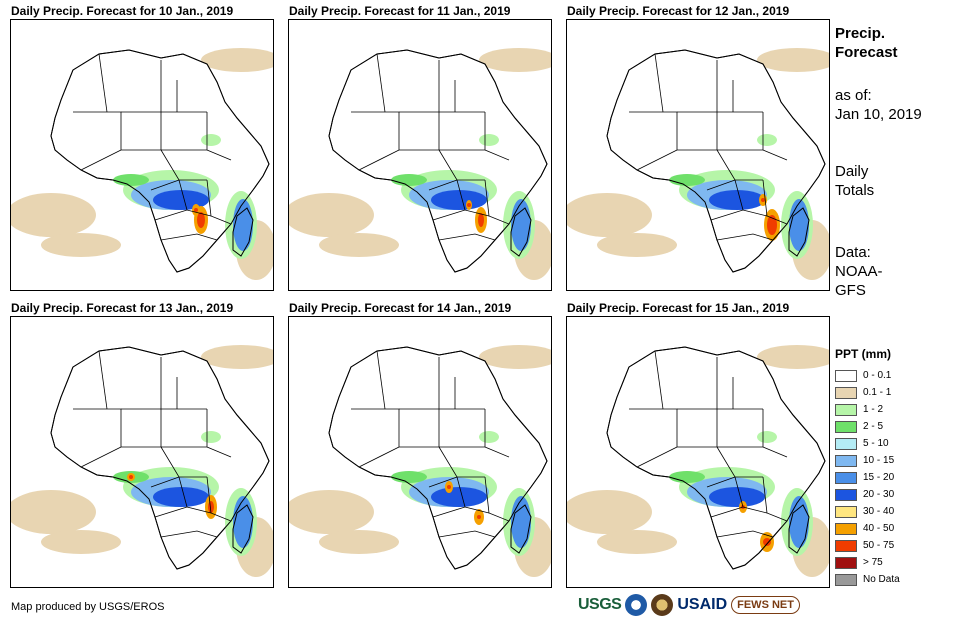 The width and height of the screenshot is (967, 626). What do you see at coordinates (877, 375) in the screenshot?
I see `legend-label: 0 - 0.1` at bounding box center [877, 375].